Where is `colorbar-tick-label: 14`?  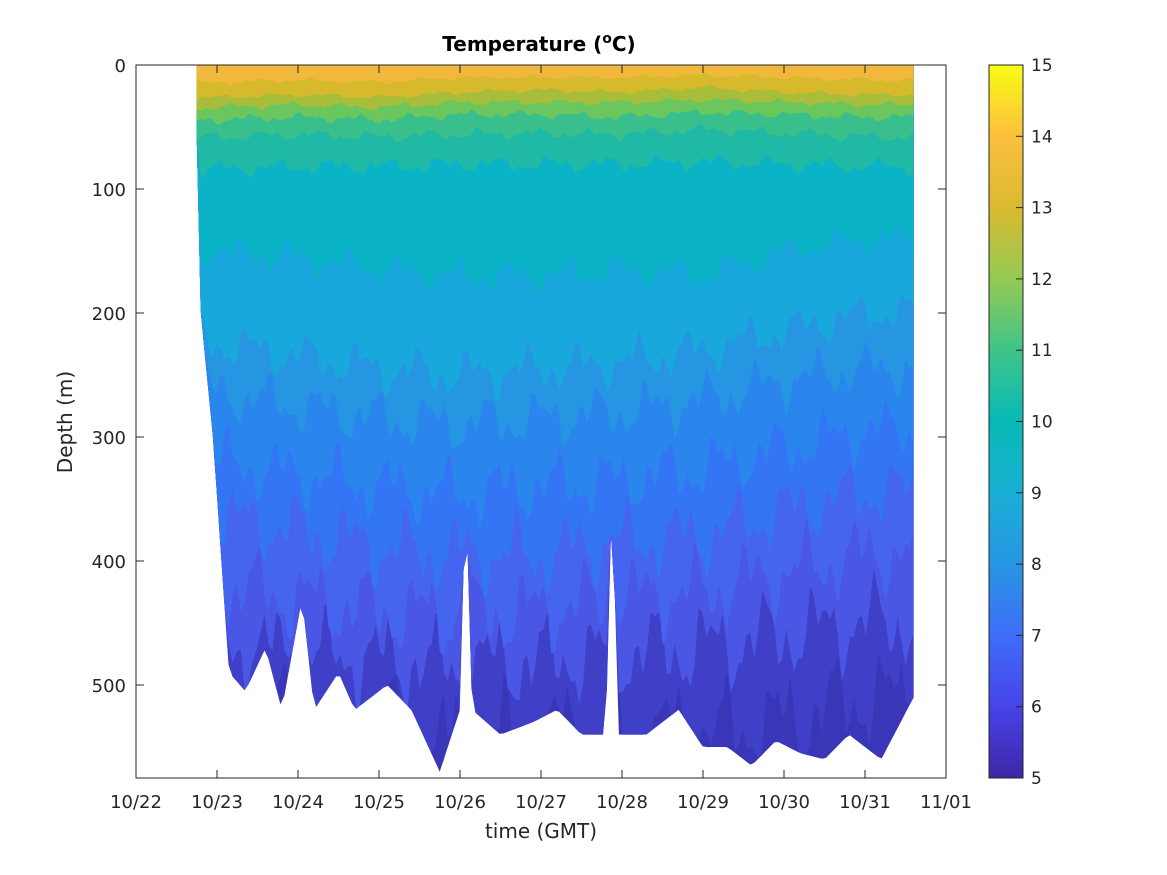
colorbar-tick-label: 14 is located at coordinates (1042, 137).